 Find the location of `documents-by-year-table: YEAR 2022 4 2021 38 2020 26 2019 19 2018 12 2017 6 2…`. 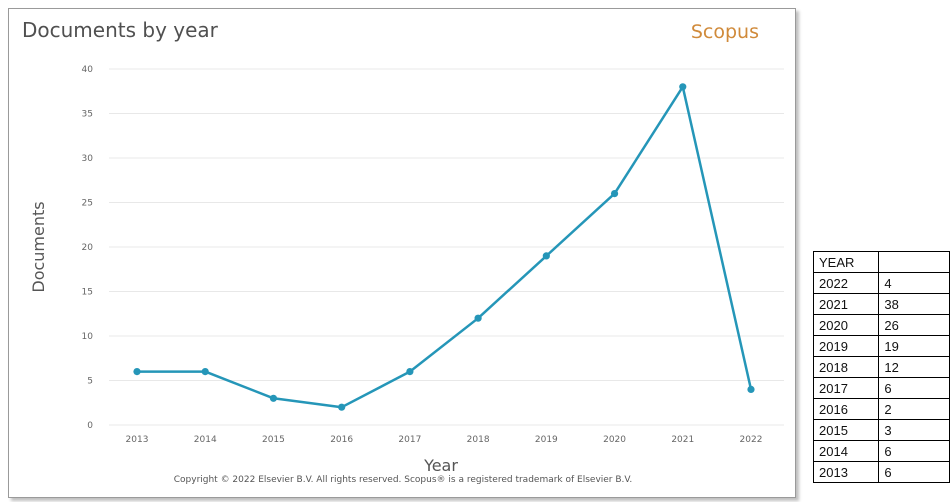

documents-by-year-table: YEAR 2022 4 2021 38 2020 26 2019 19 2018 12 2017 6 2… is located at coordinates (881, 367).